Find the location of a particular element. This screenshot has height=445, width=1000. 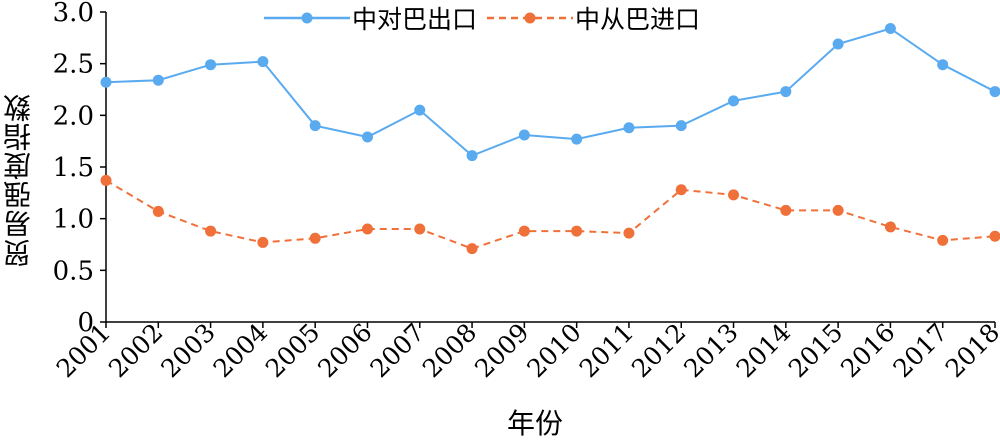

y-tick-label: 2.0 is located at coordinates (73, 116).